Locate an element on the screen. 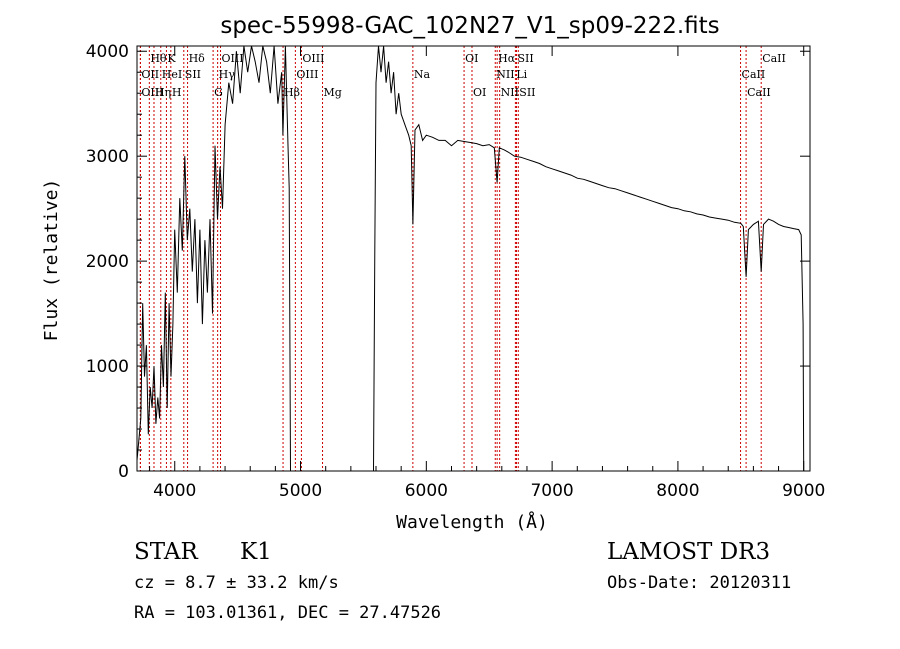  chart-title: spec-55998-GAC_102N27_V1_sp09-222.fits is located at coordinates (469, 26).